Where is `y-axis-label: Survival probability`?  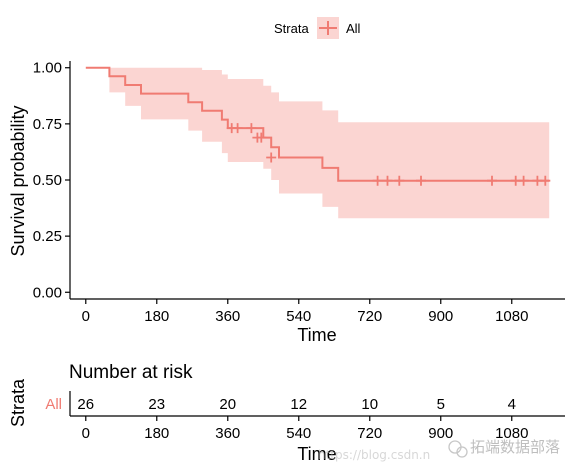 y-axis-label: Survival probability is located at coordinates (18, 180).